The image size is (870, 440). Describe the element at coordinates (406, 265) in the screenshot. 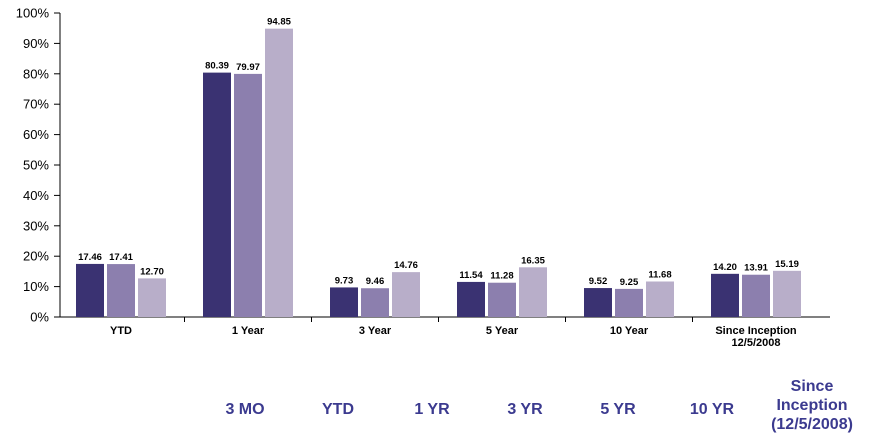

I see `bar-value-label: 14.76` at that location.